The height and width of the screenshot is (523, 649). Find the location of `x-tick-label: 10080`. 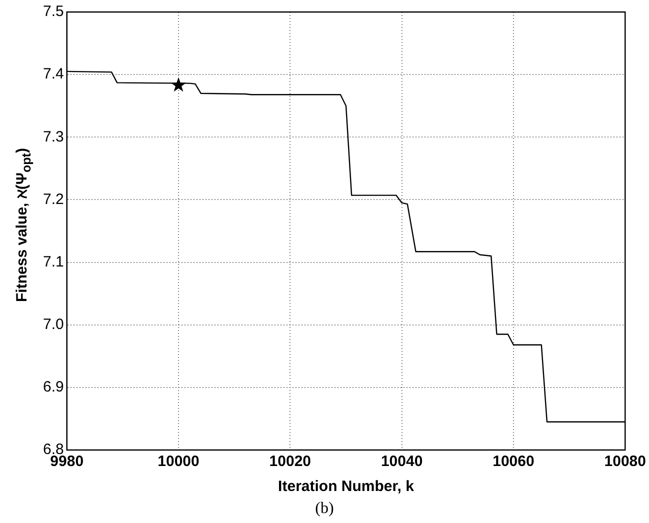

x-tick-label: 10080 is located at coordinates (625, 461).